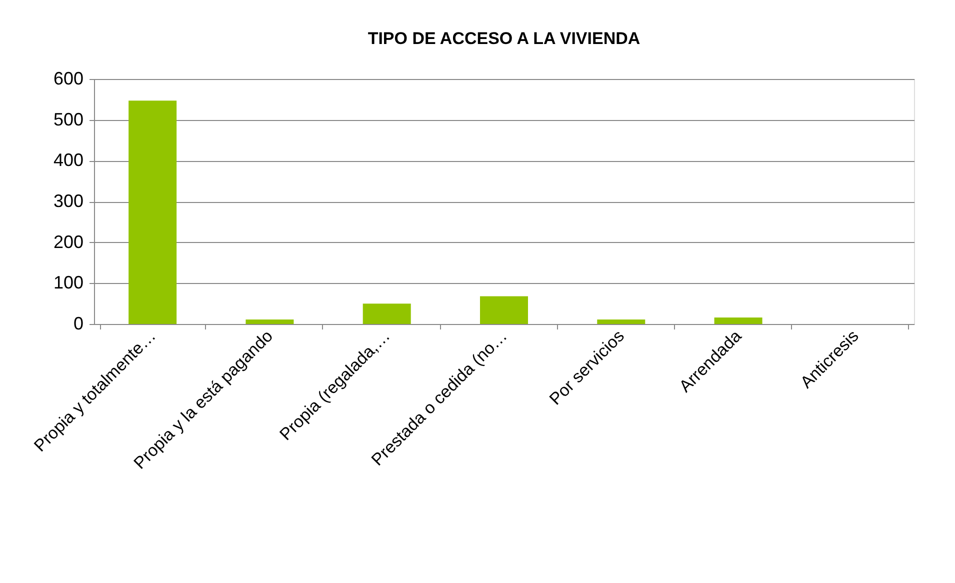  Describe the element at coordinates (78, 324) in the screenshot. I see `y-tick-label: 0` at that location.